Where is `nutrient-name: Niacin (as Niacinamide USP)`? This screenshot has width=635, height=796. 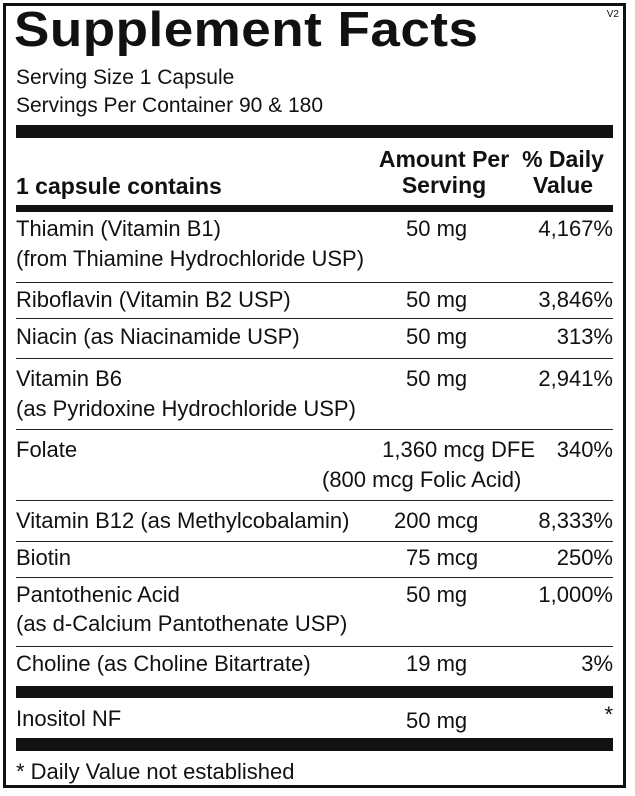 nutrient-name: Niacin (as Niacinamide USP) is located at coordinates (158, 336).